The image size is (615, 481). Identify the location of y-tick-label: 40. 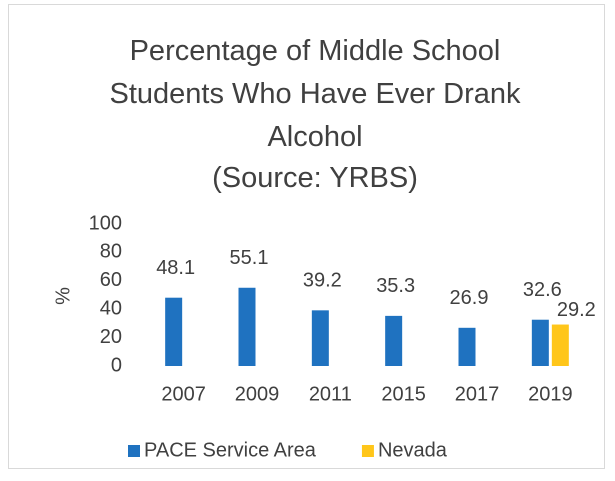
(111, 308).